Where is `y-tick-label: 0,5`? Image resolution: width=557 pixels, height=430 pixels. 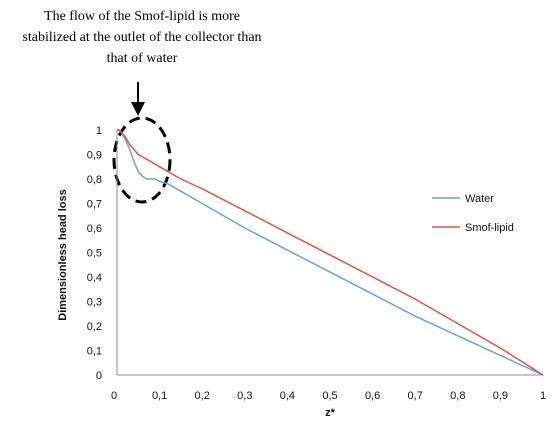
y-tick-label: 0,5 is located at coordinates (94, 254).